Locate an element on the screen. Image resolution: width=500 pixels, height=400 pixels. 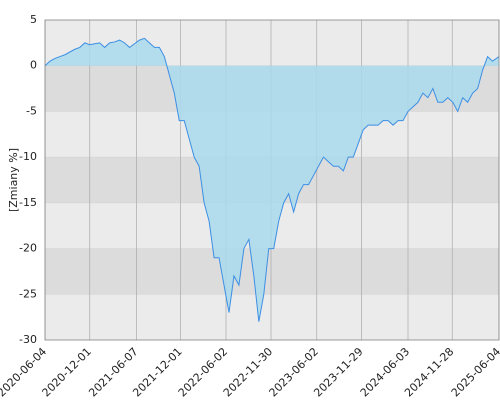
y-tick-label: -20 is located at coordinates (28, 248).